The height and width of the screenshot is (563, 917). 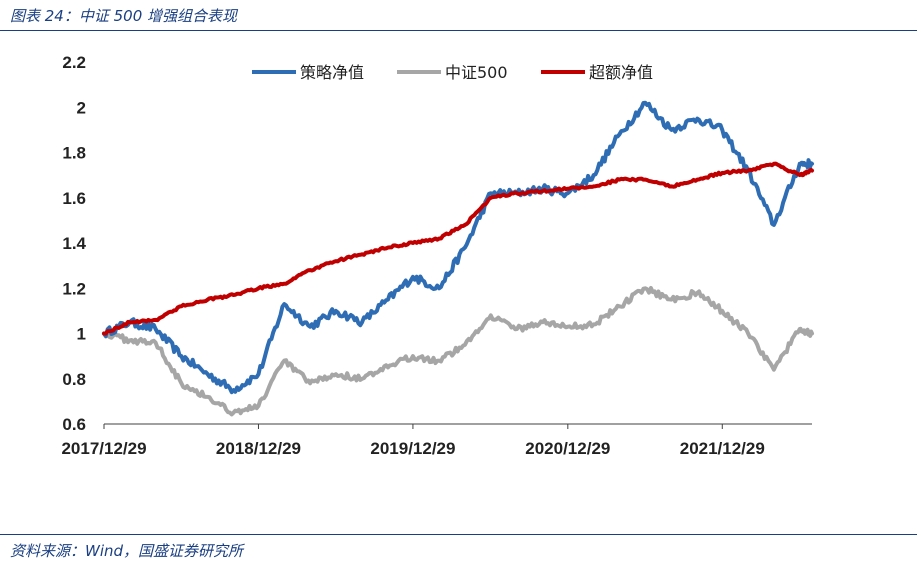 What do you see at coordinates (722, 448) in the screenshot?
I see `x-tick-label: 2021/12/29` at bounding box center [722, 448].